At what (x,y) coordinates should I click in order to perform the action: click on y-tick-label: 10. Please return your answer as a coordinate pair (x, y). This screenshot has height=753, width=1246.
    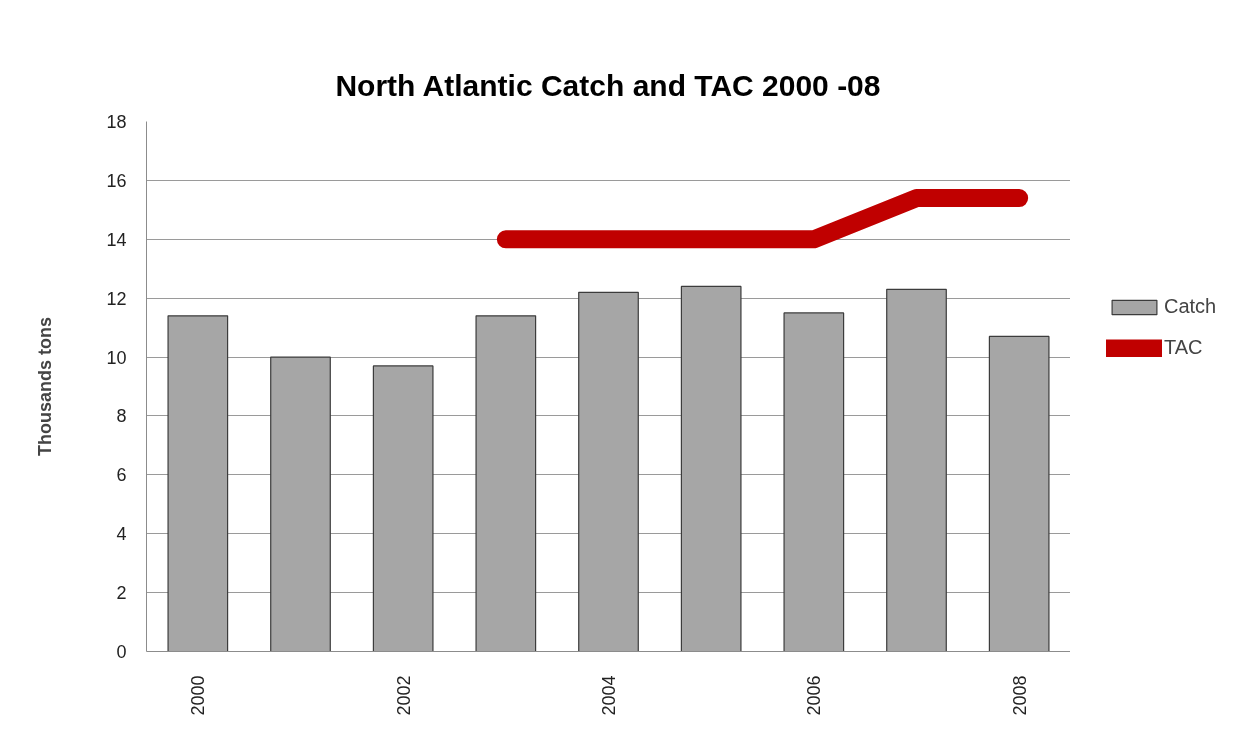
    Looking at the image, I should click on (116, 357).